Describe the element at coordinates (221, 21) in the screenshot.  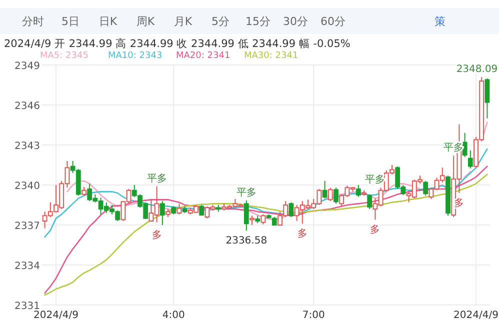
I see `text: 5分` at that location.